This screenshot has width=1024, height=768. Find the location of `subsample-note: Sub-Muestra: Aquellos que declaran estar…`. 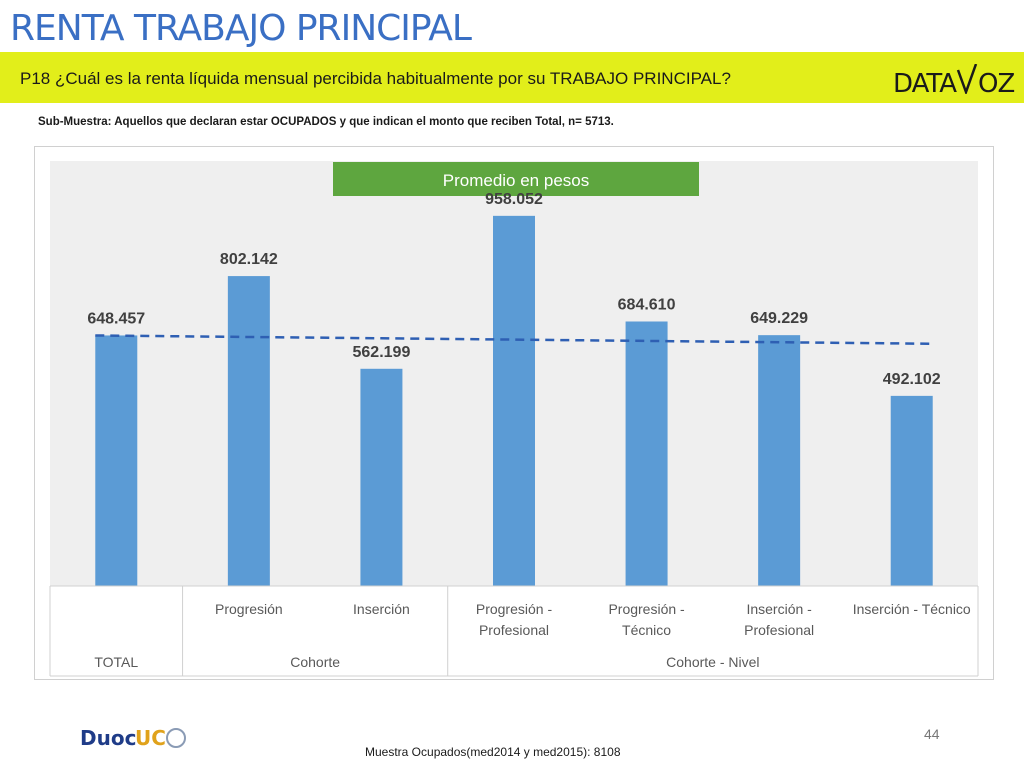

subsample-note: Sub-Muestra: Aquellos que declaran estar… is located at coordinates (326, 122).